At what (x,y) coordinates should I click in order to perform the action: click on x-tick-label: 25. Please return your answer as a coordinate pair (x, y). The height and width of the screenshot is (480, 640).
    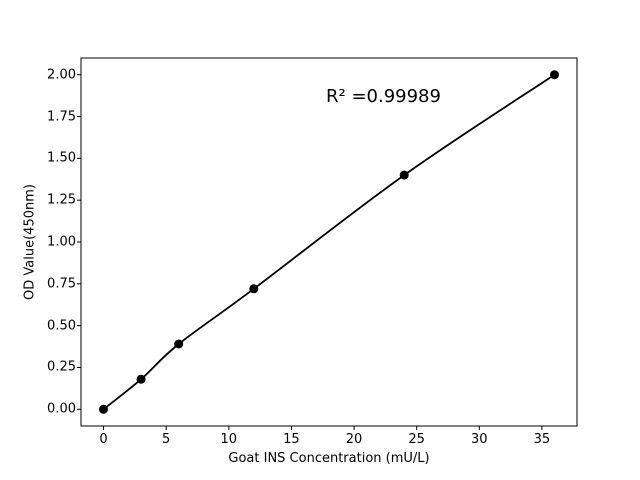
    Looking at the image, I should click on (416, 439).